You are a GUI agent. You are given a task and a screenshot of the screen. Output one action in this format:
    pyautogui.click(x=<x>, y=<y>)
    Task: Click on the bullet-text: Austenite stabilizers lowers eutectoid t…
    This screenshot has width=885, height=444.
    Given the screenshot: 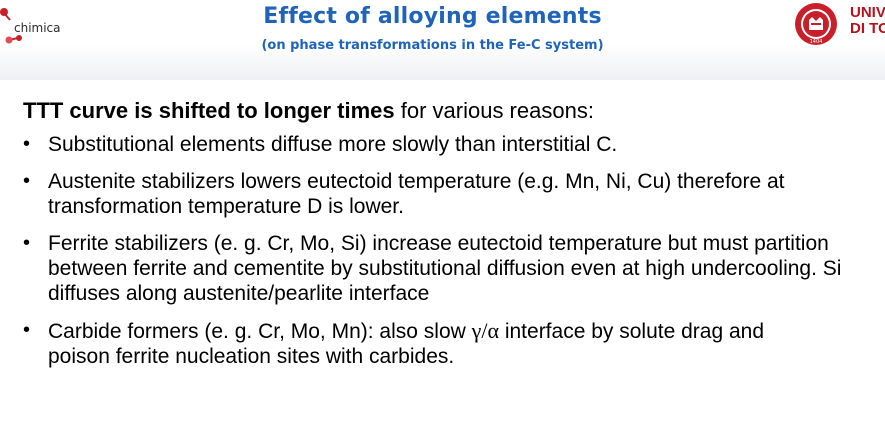 What is the action you would take?
    pyautogui.click(x=416, y=194)
    